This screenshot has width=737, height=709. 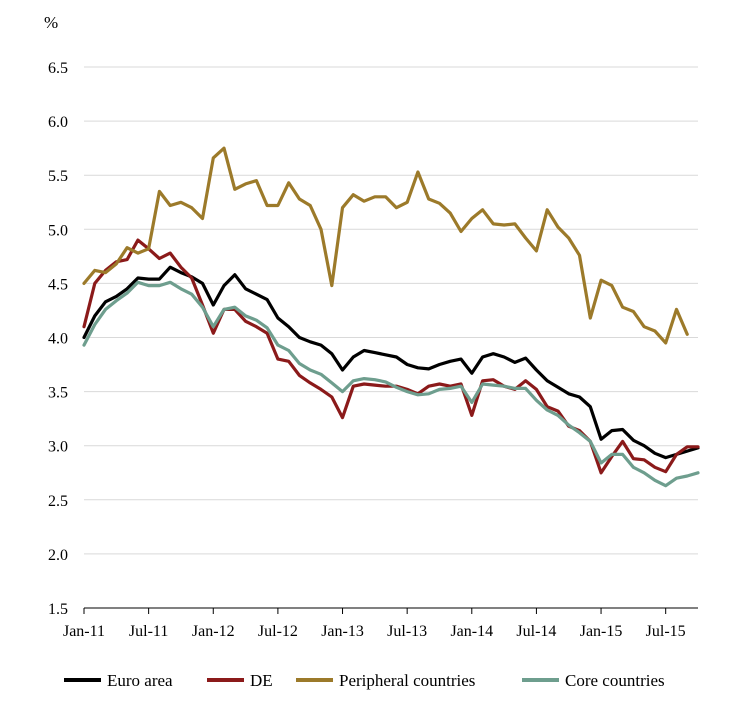 What do you see at coordinates (58, 393) in the screenshot?
I see `y-tick-label: 3.5` at bounding box center [58, 393].